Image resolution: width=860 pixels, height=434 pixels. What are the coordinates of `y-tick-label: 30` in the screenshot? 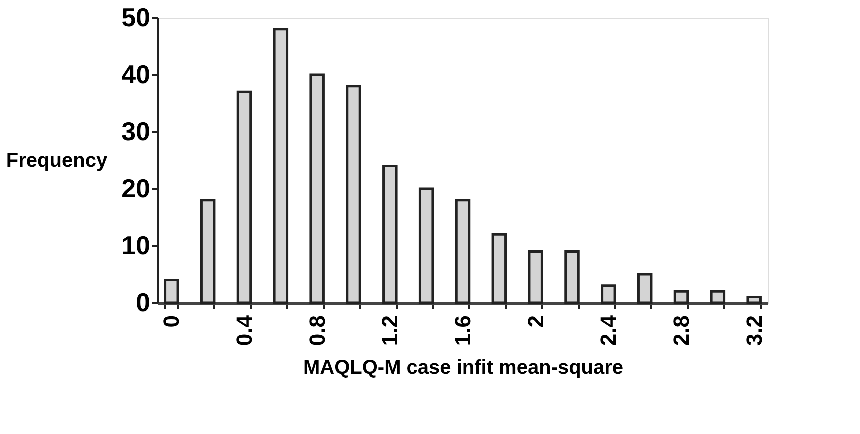 It's located at (136, 131).